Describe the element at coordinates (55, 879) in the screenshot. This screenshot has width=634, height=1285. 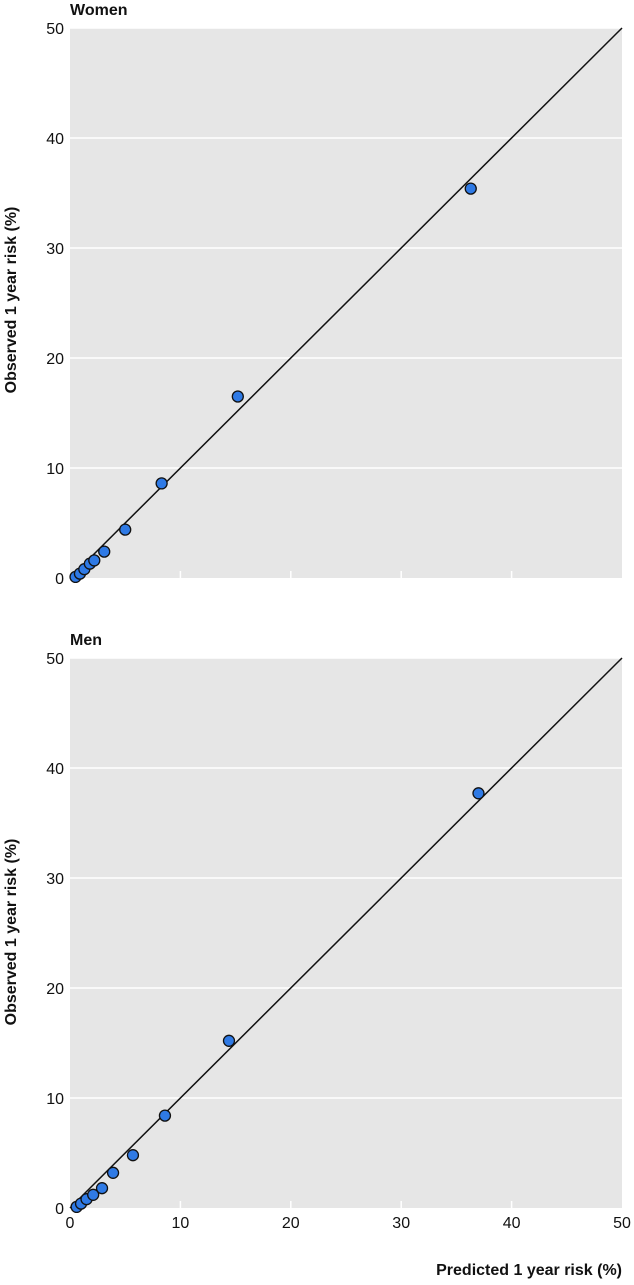
I see `men-y-tick-label: 30` at that location.